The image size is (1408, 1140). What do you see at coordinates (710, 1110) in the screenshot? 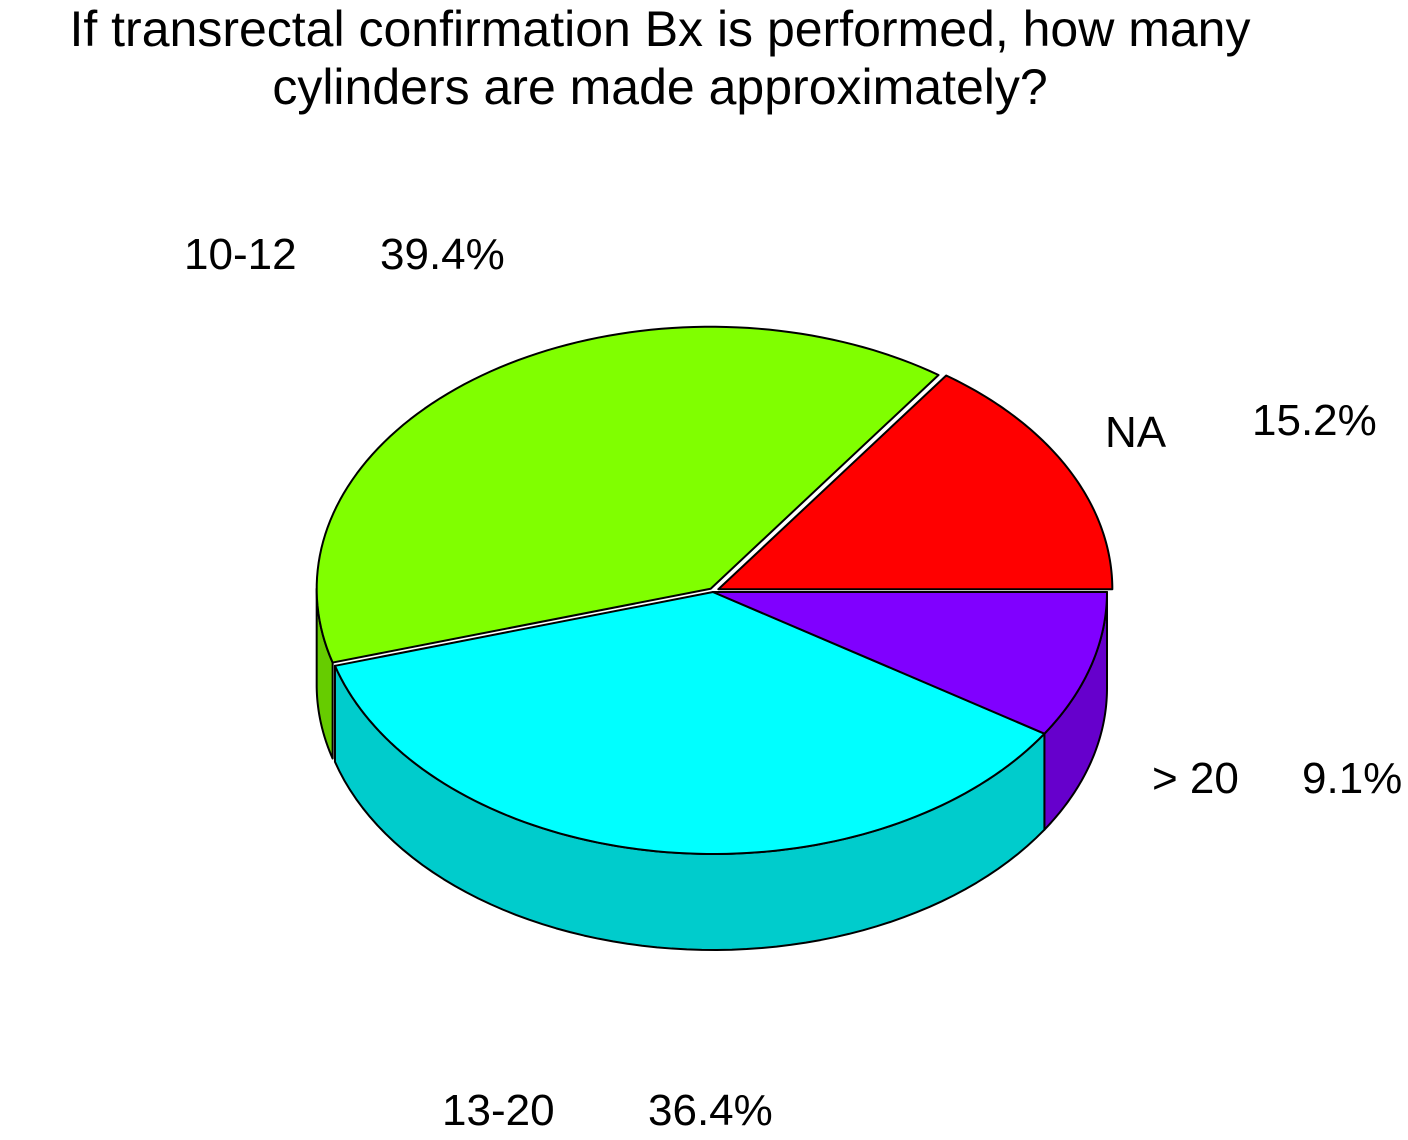
I see `label-percent-13-20: 36.4%` at bounding box center [710, 1110].